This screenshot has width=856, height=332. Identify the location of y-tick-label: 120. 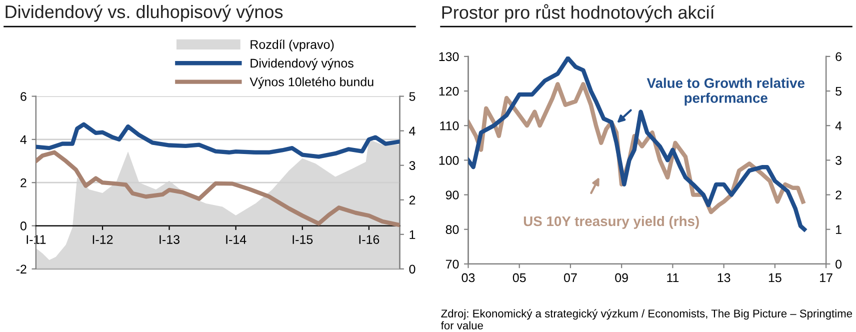
(449, 91).